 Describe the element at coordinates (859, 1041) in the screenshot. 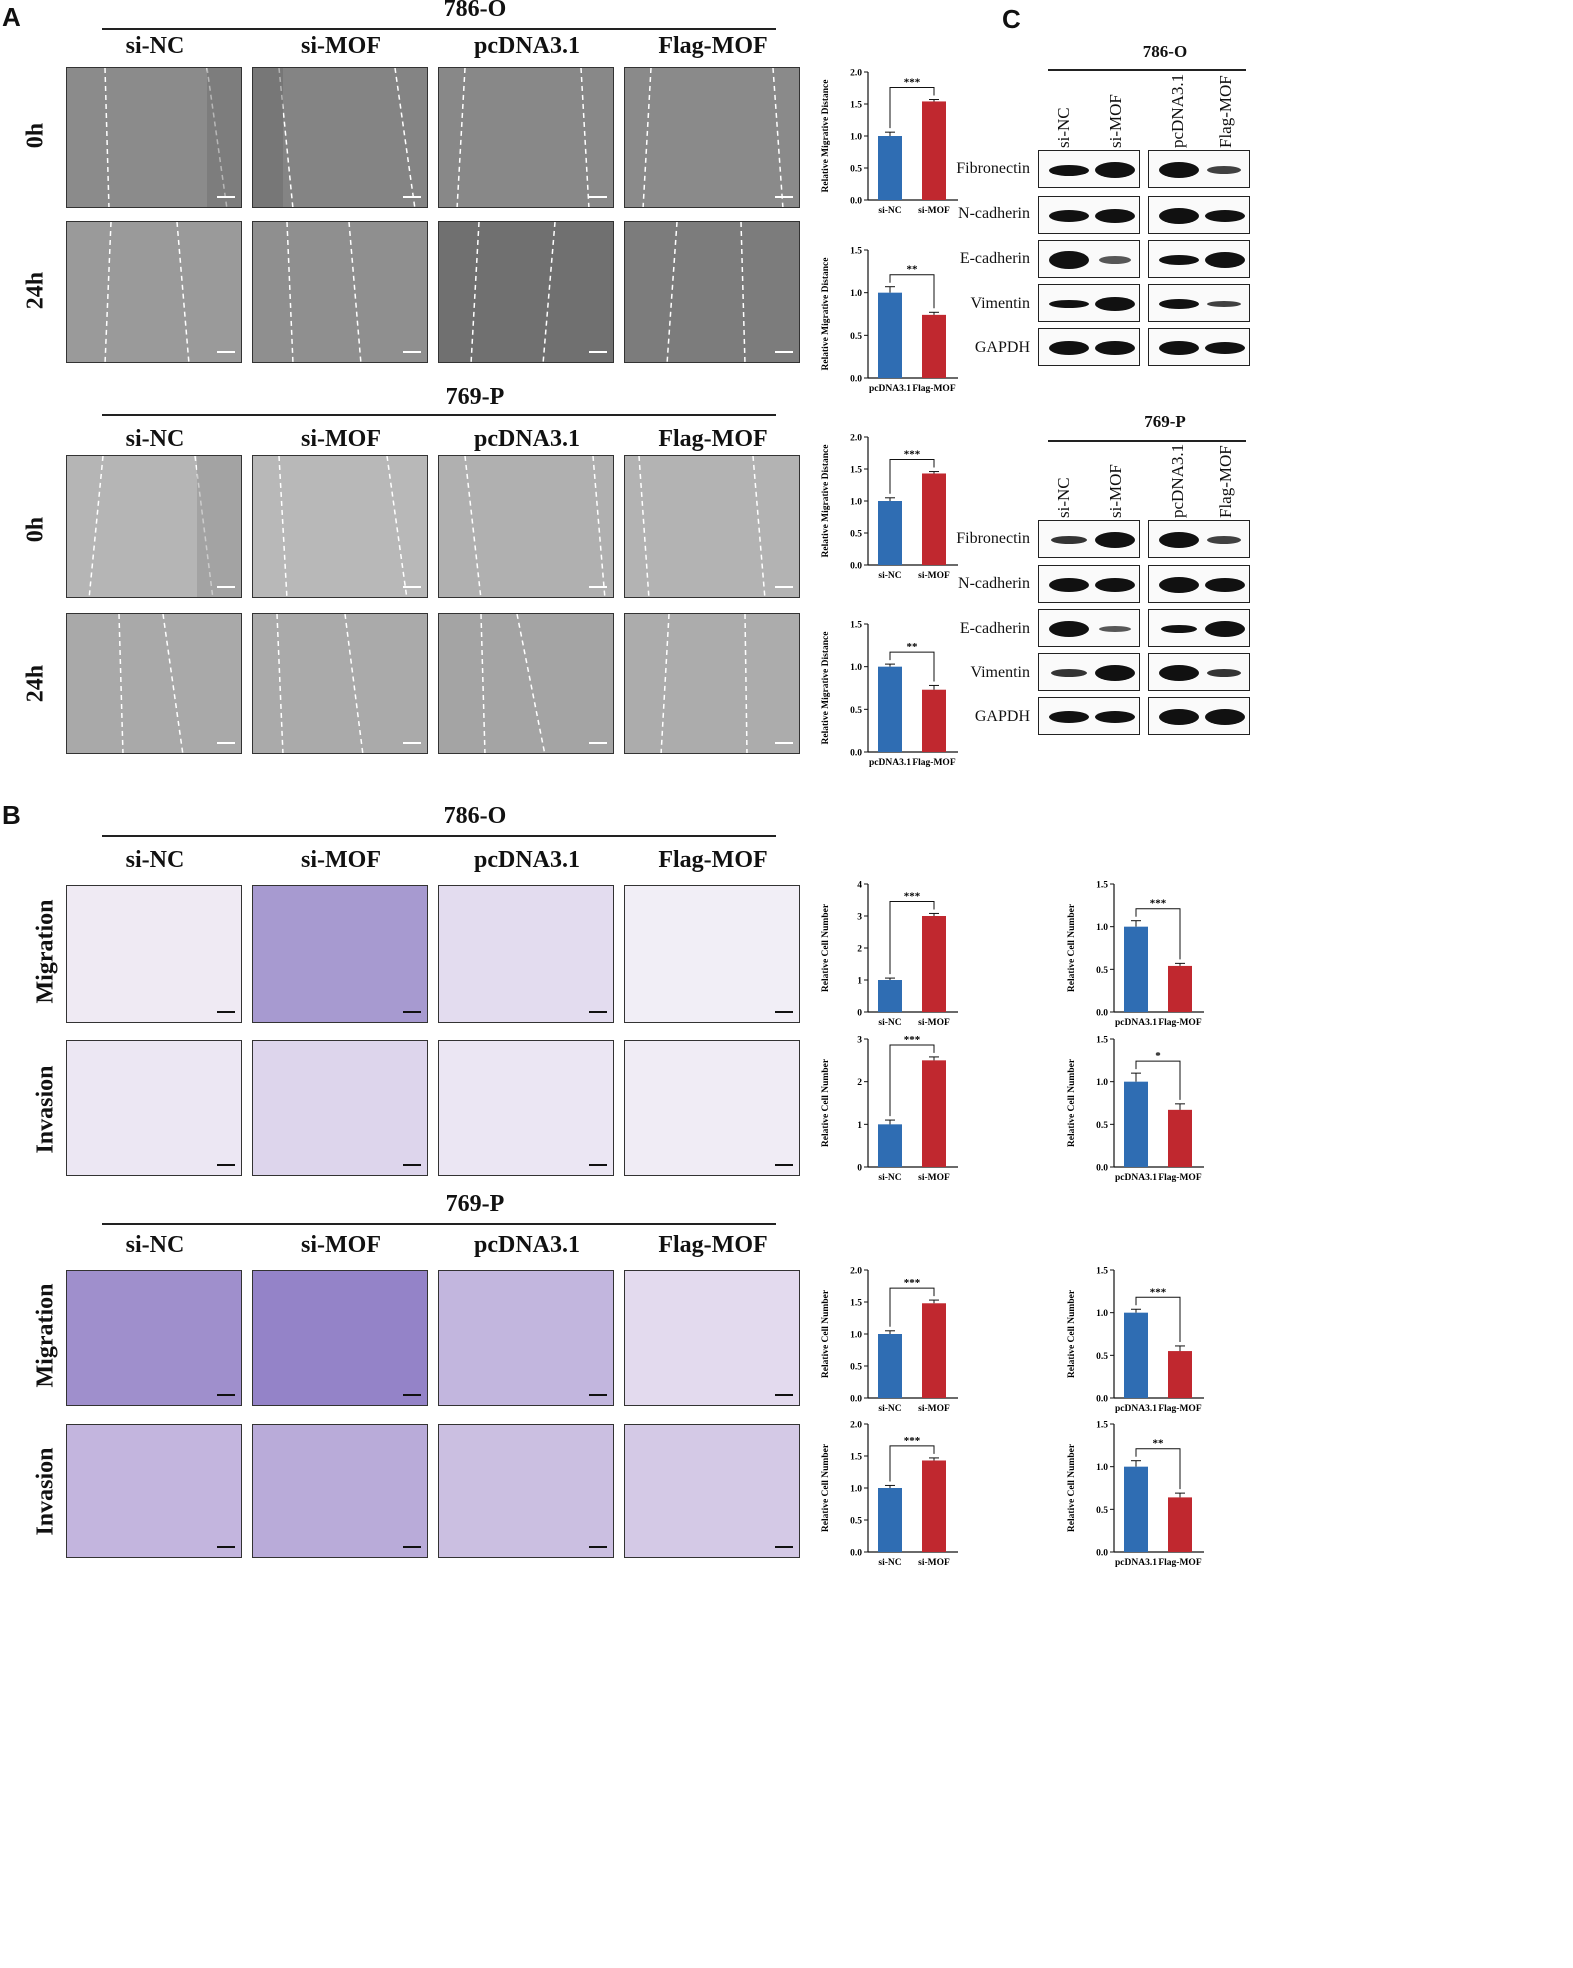

I see `y-tick-label: 3` at that location.